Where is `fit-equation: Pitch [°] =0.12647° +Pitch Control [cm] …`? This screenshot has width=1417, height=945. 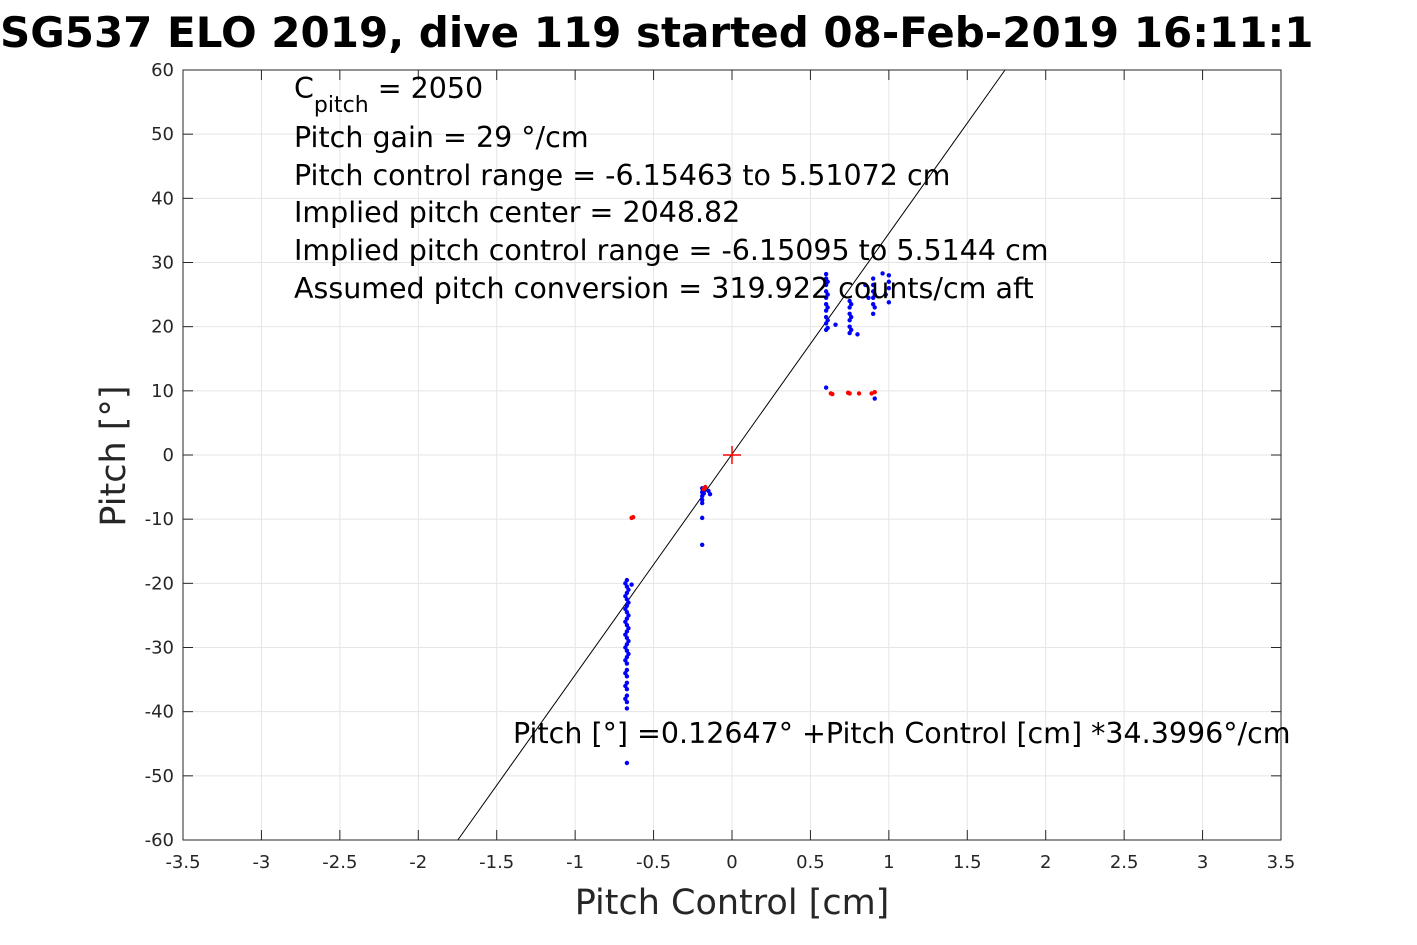
fit-equation: Pitch [°] =0.12647° +Pitch Control [cm] … is located at coordinates (902, 733).